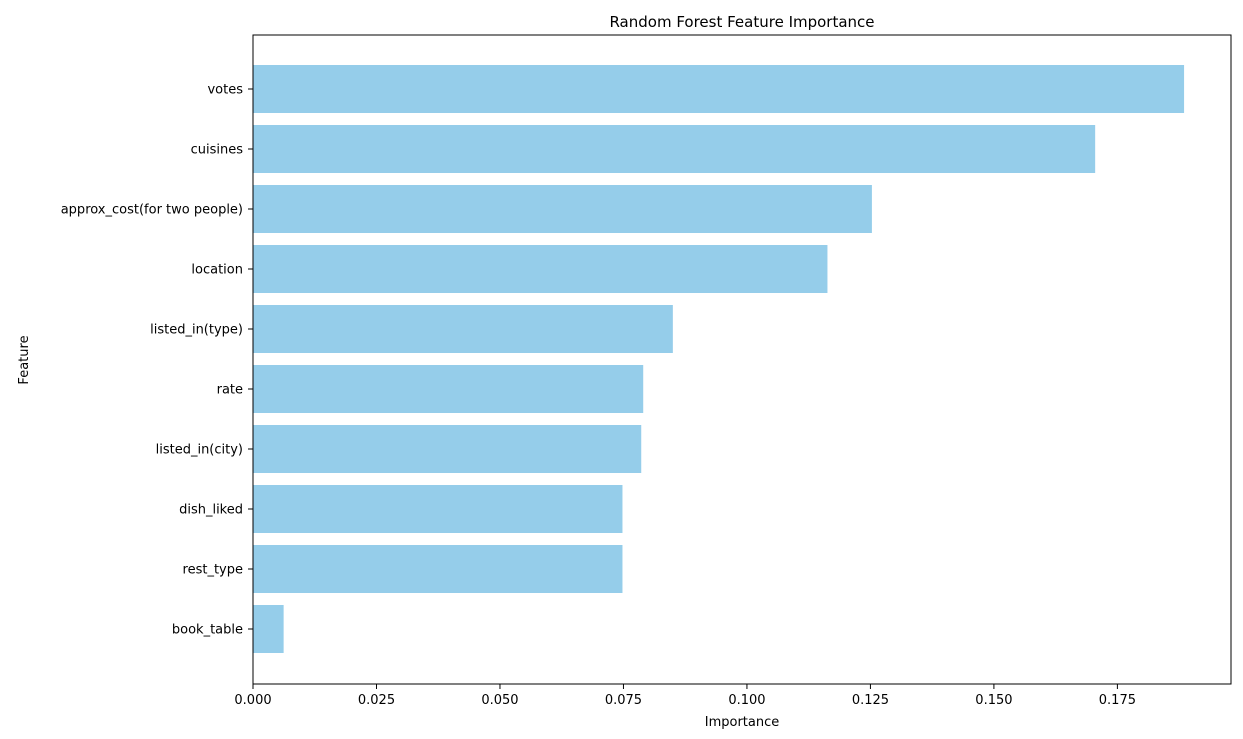 The width and height of the screenshot is (1243, 739). Describe the element at coordinates (499, 700) in the screenshot. I see `x-tick-label: 0.050` at that location.